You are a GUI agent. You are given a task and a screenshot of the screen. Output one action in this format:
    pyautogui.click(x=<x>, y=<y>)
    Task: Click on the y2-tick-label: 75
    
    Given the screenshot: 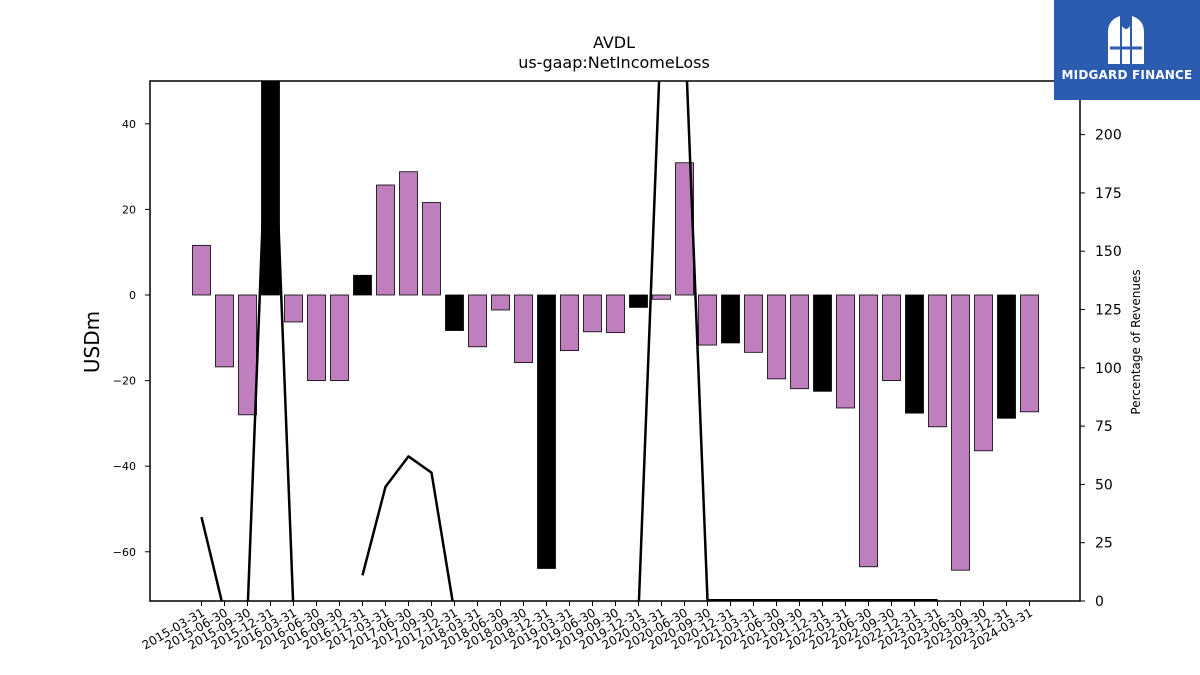 What is the action you would take?
    pyautogui.click(x=1104, y=427)
    